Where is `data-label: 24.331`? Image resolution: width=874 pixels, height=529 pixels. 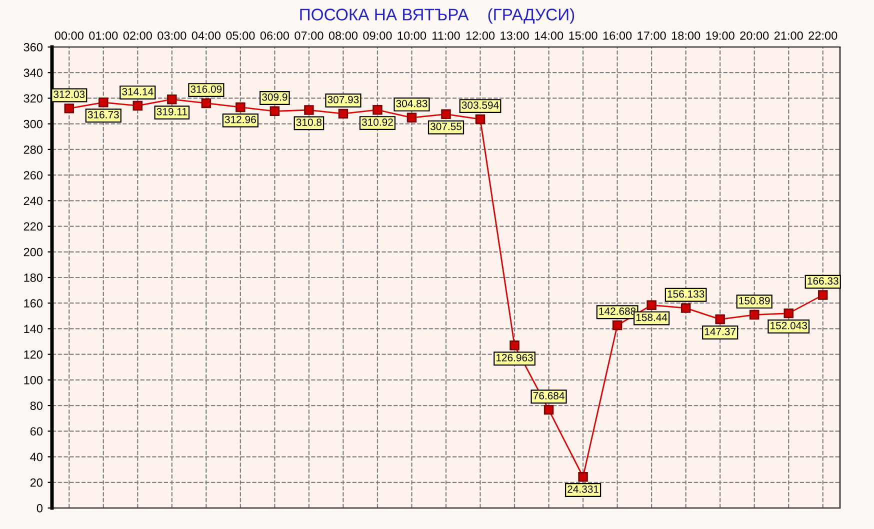
data-label: 24.331 is located at coordinates (583, 489).